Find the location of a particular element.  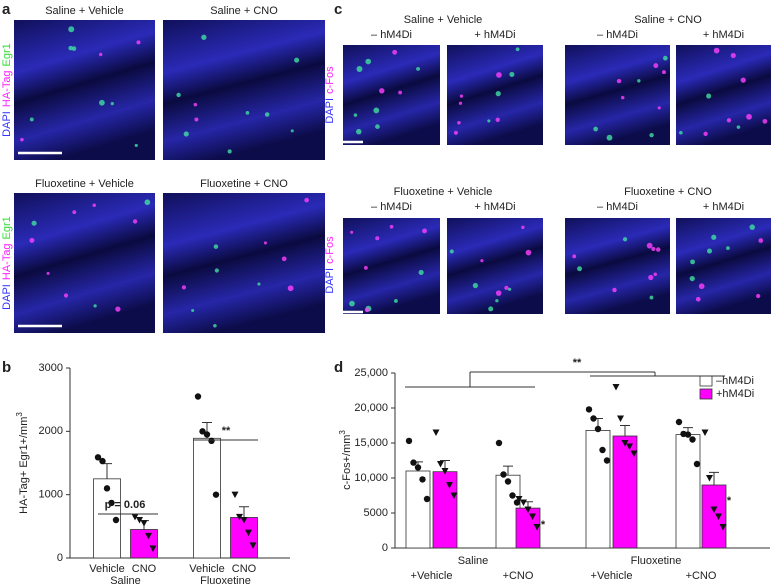

y-axis-label: c-Fos+/mm3 is located at coordinates (345, 460).